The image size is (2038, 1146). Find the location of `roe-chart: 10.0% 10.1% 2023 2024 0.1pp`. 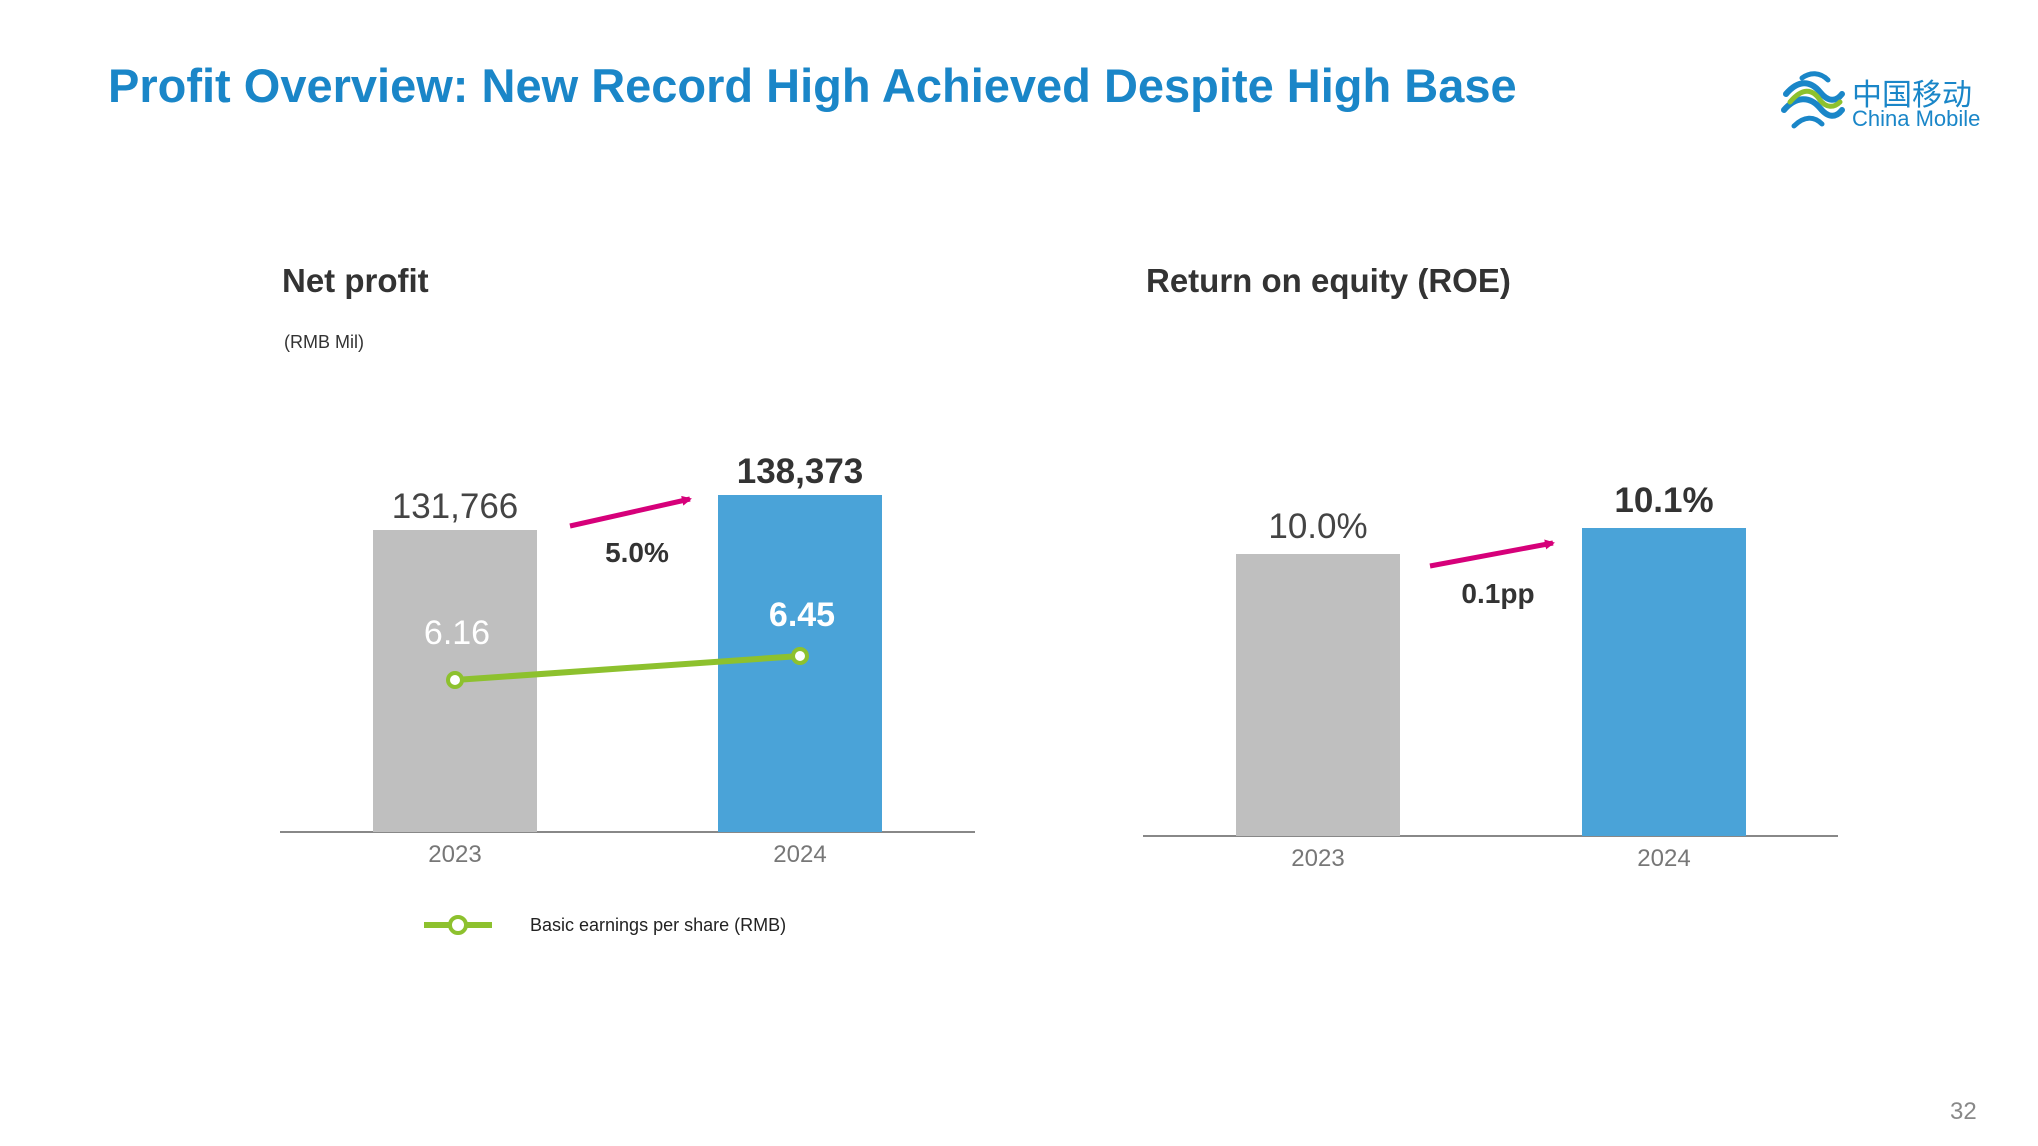

roe-chart: 10.0% 10.1% 2023 2024 0.1pp is located at coordinates (1490, 676).